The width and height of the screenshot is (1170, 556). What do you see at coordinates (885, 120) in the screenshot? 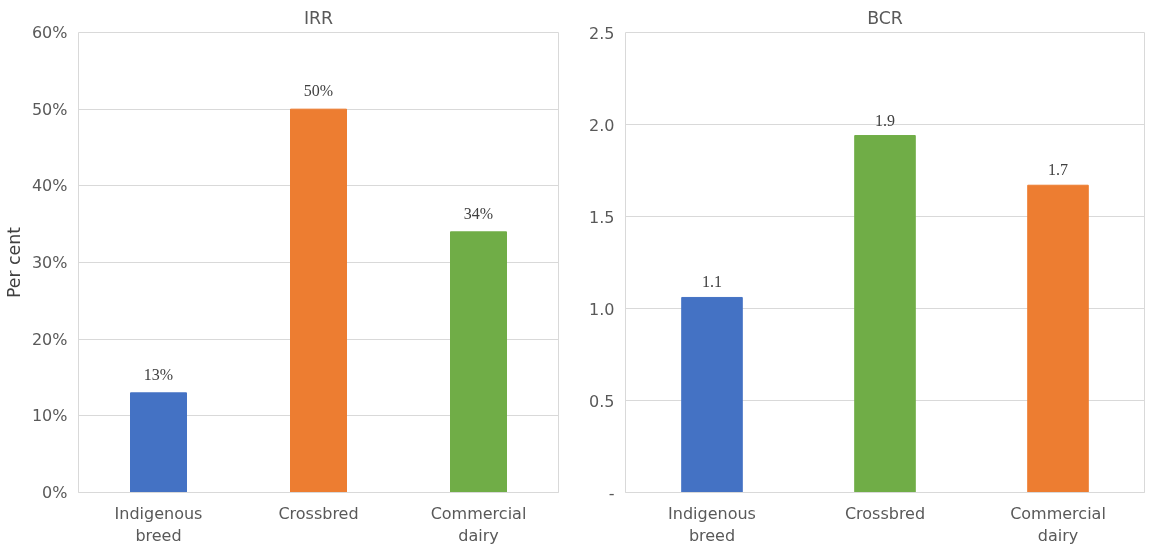
I see `data-label: 1.9` at bounding box center [885, 120].